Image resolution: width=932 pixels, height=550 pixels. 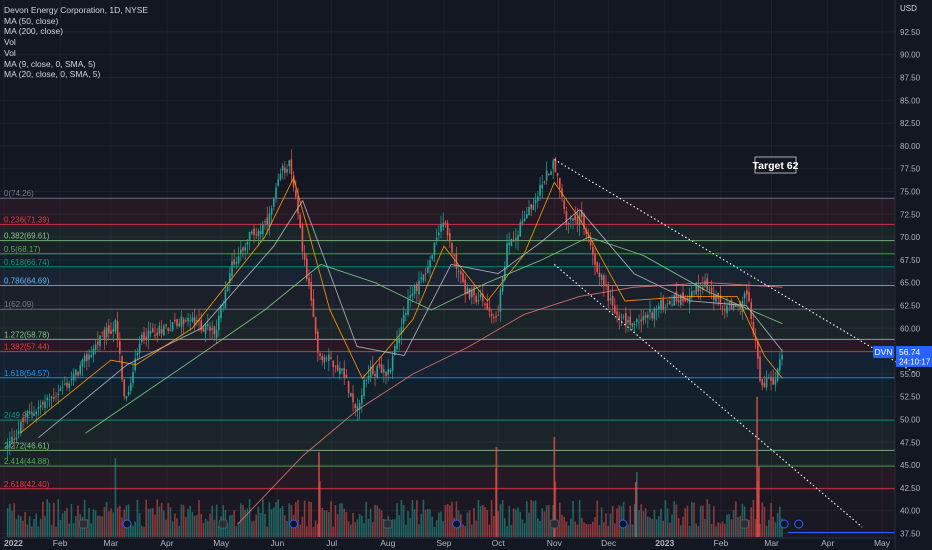 What do you see at coordinates (910, 511) in the screenshot?
I see `y-tick-label: 40.00` at bounding box center [910, 511].